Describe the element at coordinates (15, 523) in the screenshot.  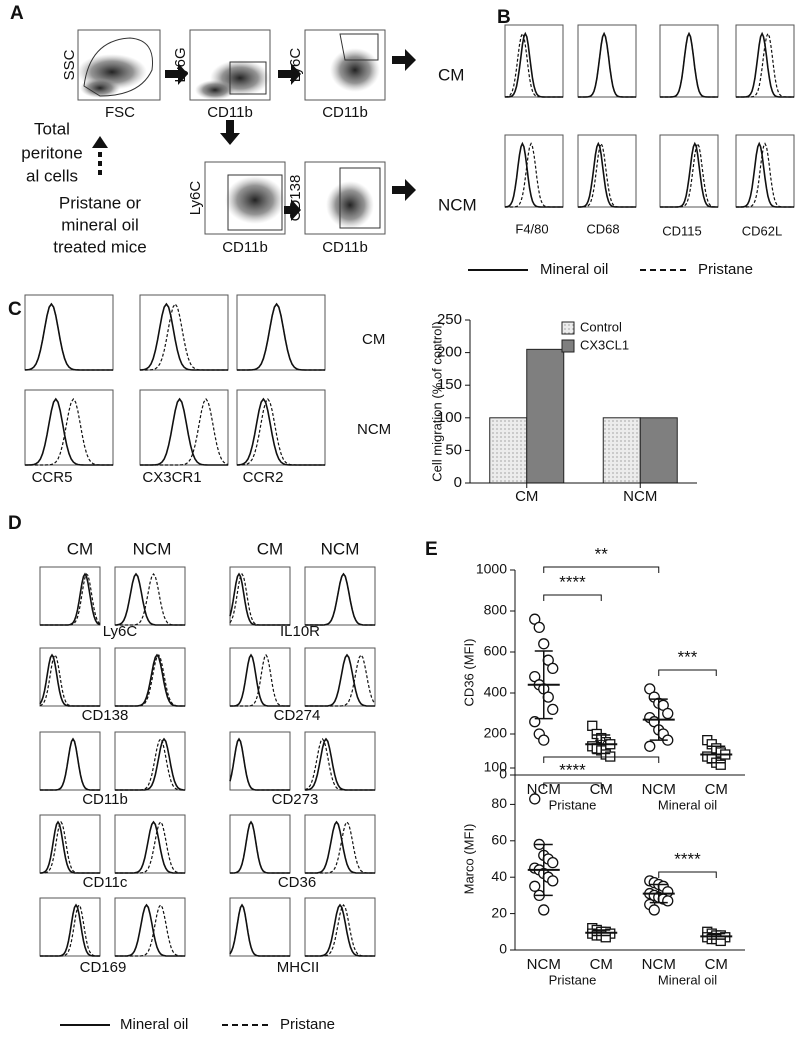
I see `panel-label: D` at that location.